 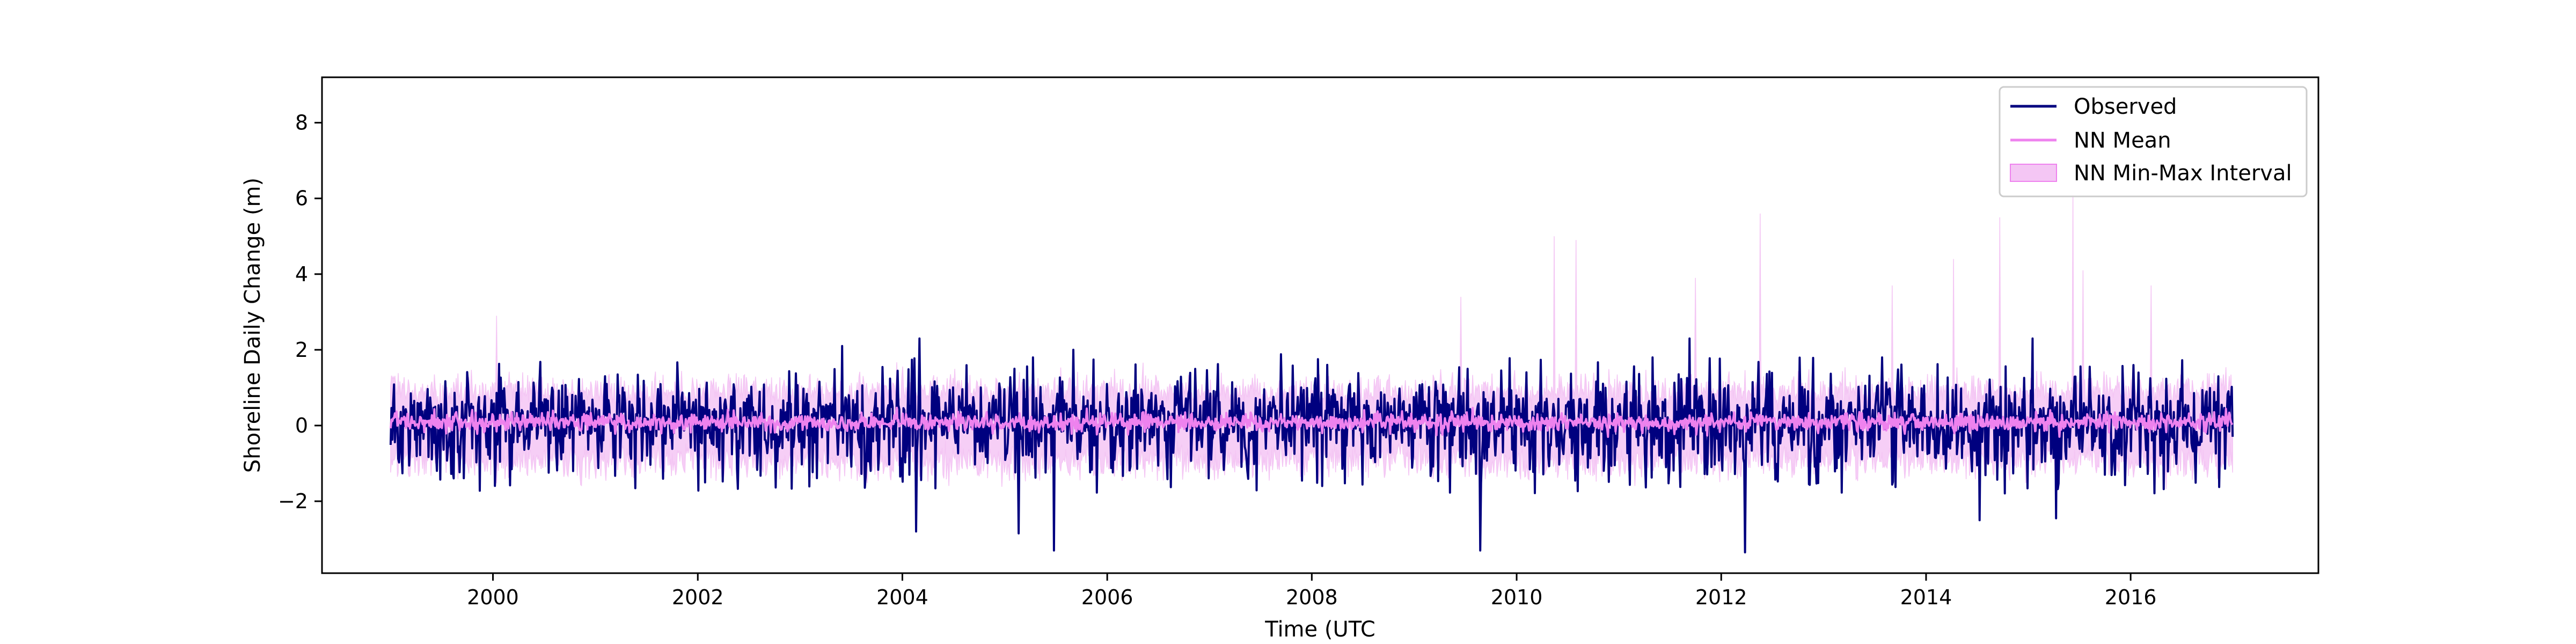 What do you see at coordinates (902, 597) in the screenshot?
I see `x-tick-label: 2004` at bounding box center [902, 597].